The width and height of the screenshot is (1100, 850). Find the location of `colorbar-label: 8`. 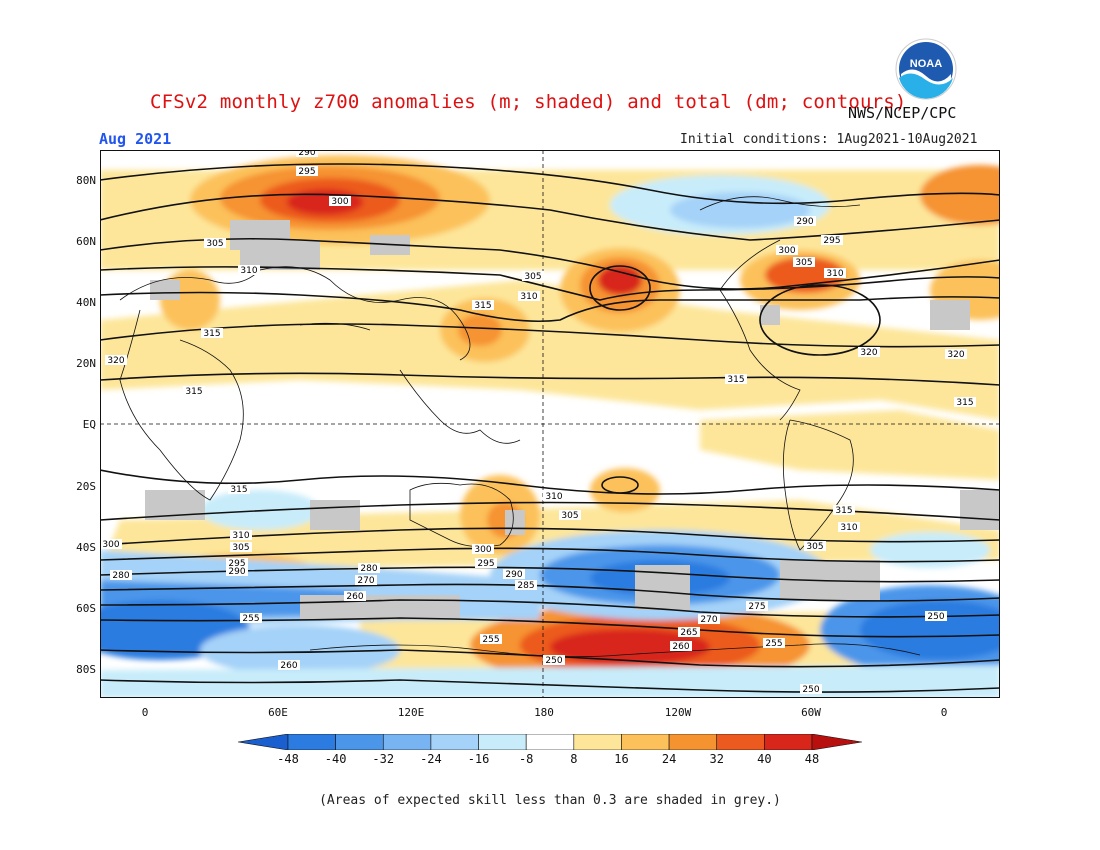

colorbar-label: 8 is located at coordinates (574, 759).